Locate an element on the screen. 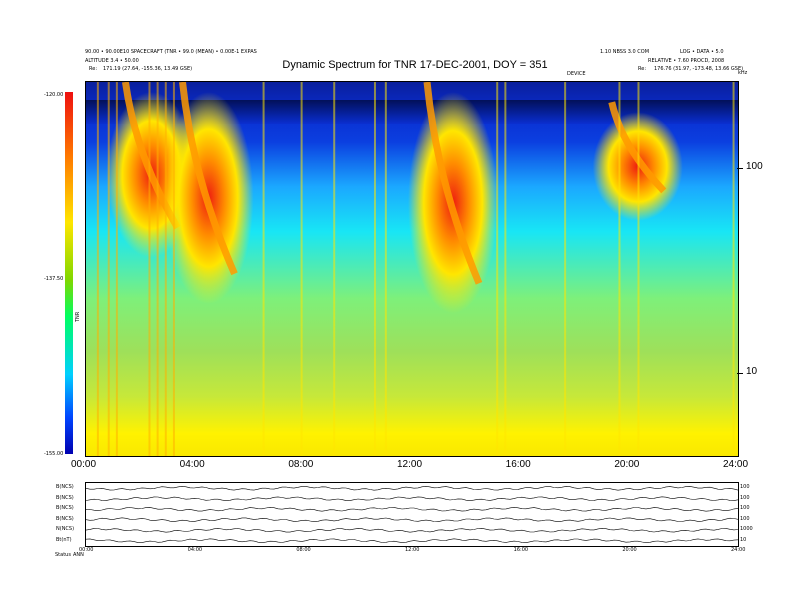 Image resolution: width=792 pixels, height=612 pixels. colorbar-tick-bottom: -155.00 is located at coordinates (54, 454).